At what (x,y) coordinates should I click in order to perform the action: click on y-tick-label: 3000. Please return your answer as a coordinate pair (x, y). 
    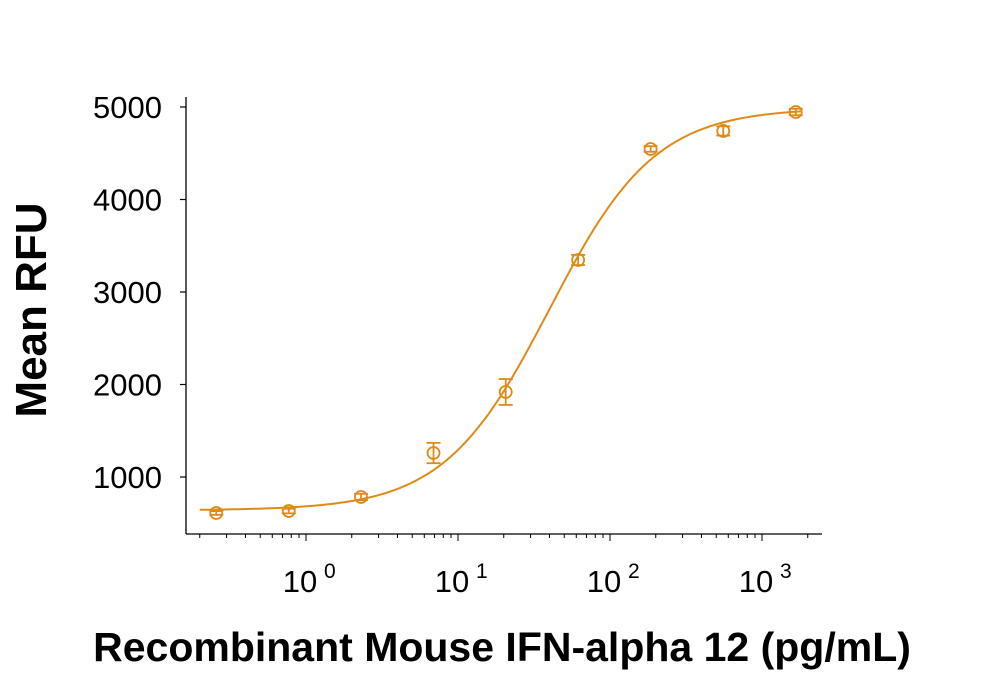
    Looking at the image, I should click on (127, 292).